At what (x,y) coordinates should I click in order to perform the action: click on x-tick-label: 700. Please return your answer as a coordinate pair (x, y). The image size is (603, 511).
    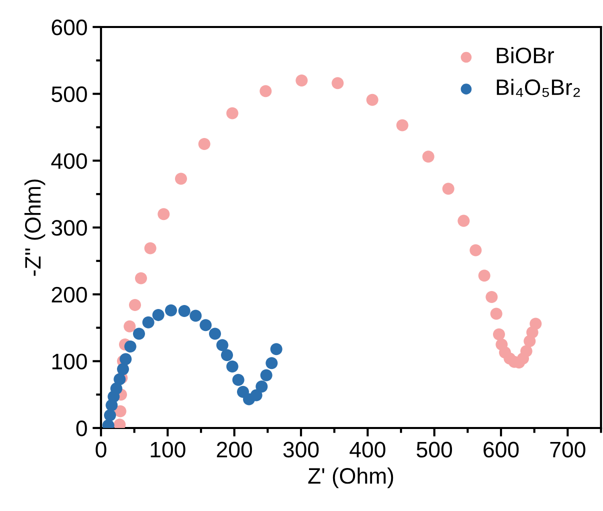
    Looking at the image, I should click on (568, 450).